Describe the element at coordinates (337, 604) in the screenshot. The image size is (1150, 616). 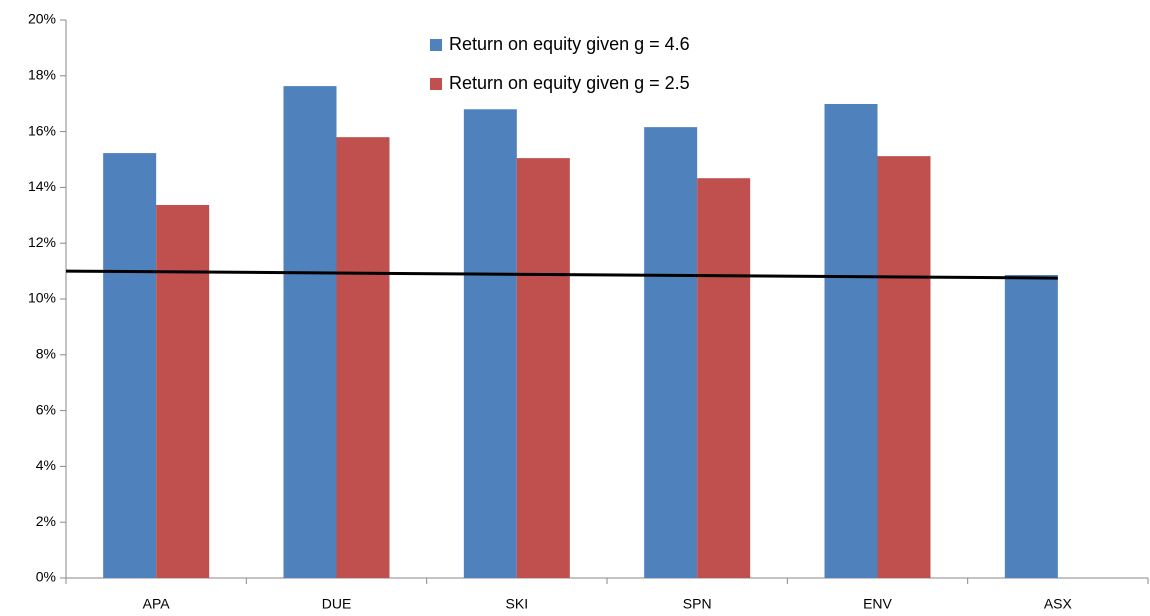
I see `x-tick-label: DUE` at that location.